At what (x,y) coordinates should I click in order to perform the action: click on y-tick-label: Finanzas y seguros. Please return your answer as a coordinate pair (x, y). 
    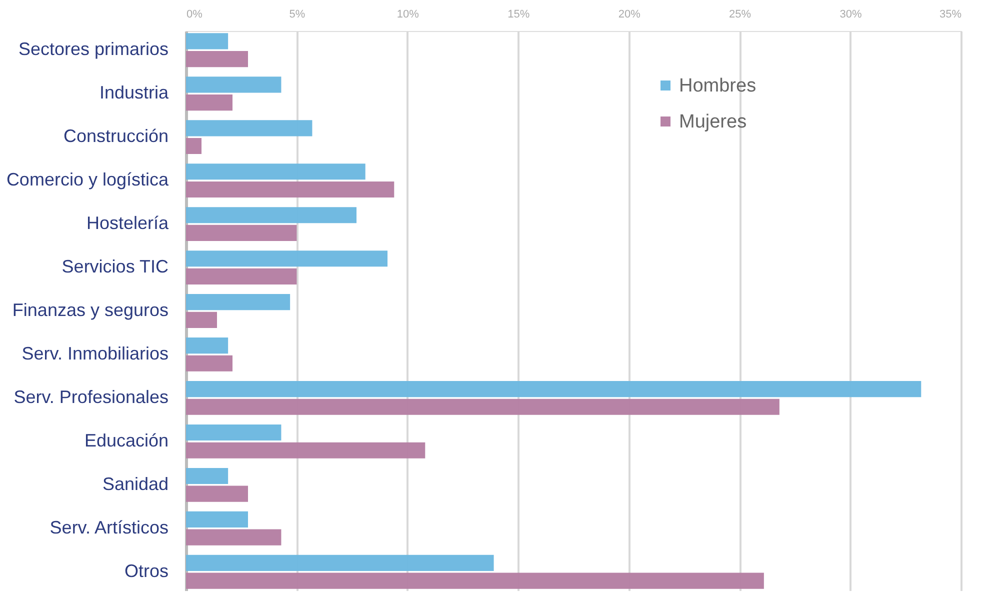
    Looking at the image, I should click on (90, 310).